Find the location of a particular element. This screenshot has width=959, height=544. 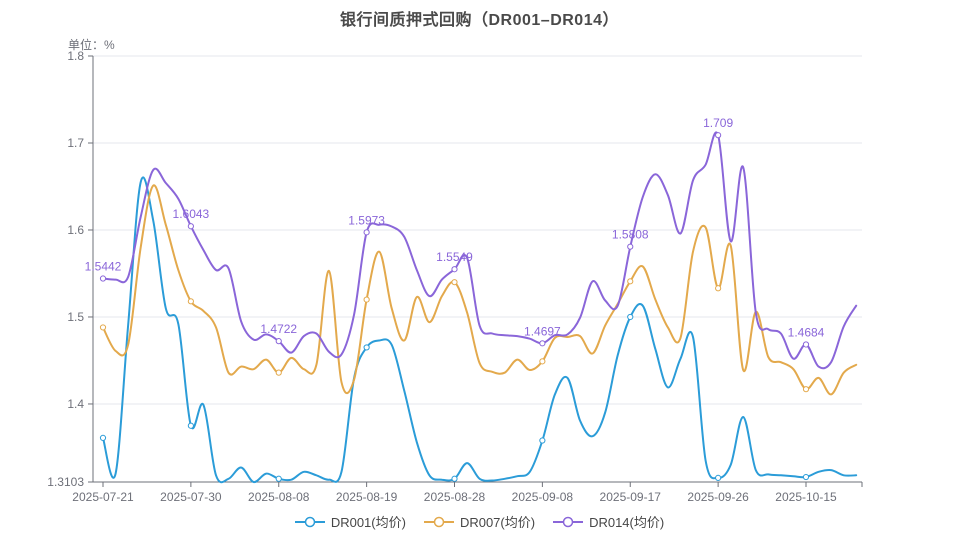

x-axis-label: 2025-08-08 is located at coordinates (279, 497).